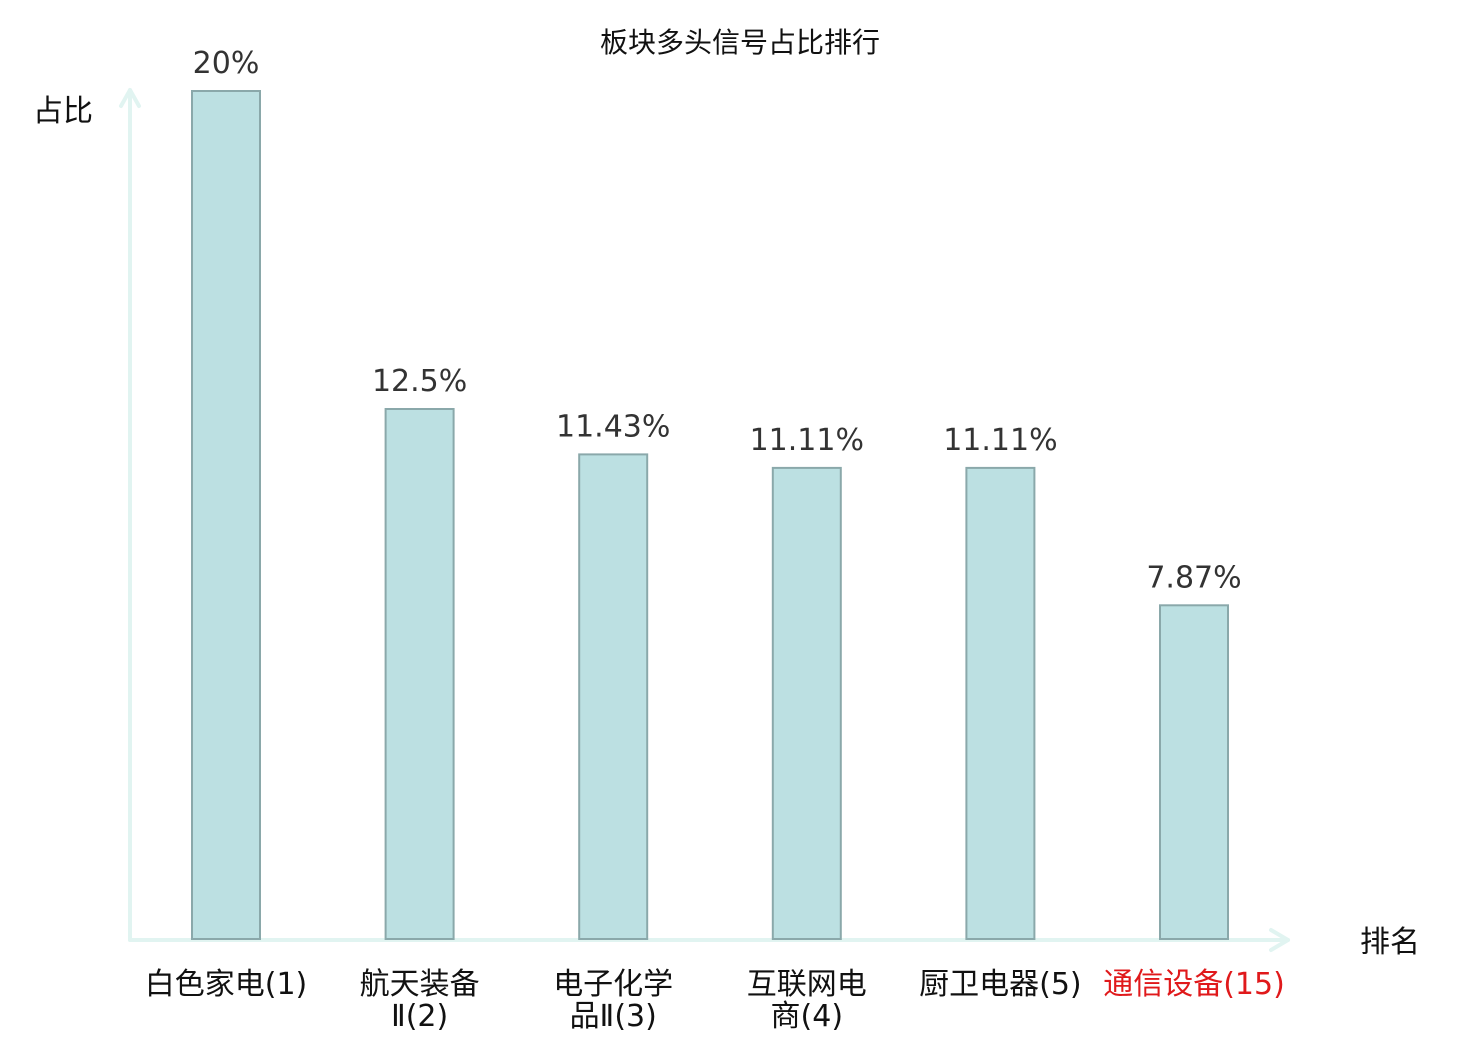  What do you see at coordinates (1390, 942) in the screenshot?
I see `x-axis-label: 排名` at bounding box center [1390, 942].